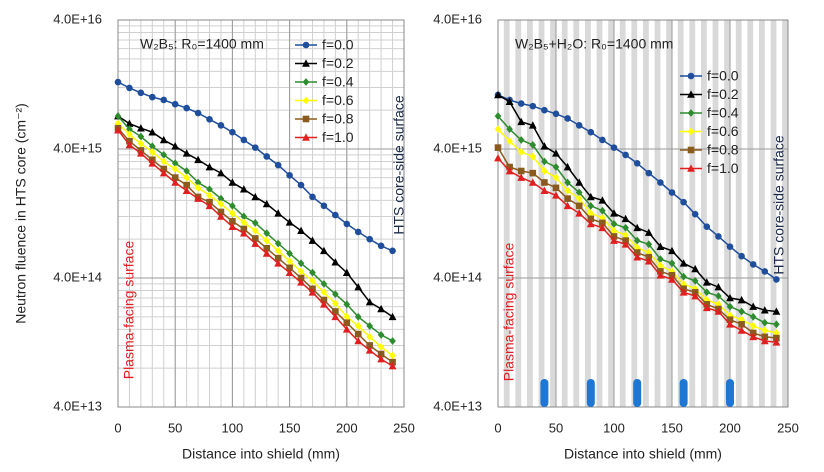  Describe the element at coordinates (672, 427) in the screenshot. I see `x-tick-label: 150` at that location.